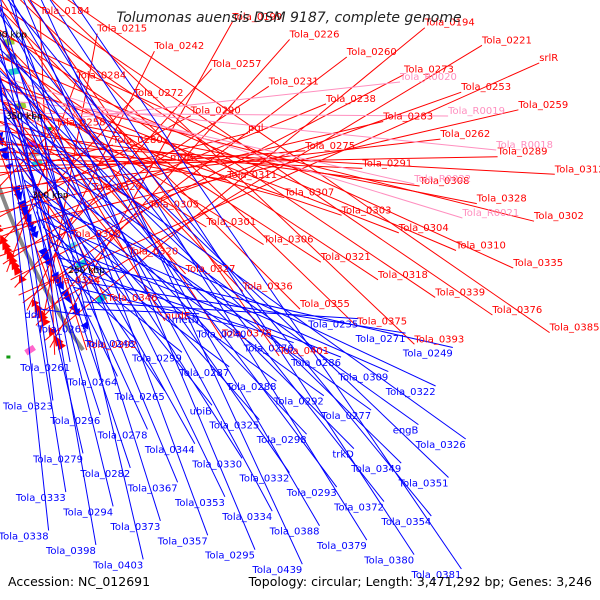  What do you see at coordinates (181, 158) in the screenshot?
I see `forward-gene-label: mtlR` at bounding box center [181, 158].